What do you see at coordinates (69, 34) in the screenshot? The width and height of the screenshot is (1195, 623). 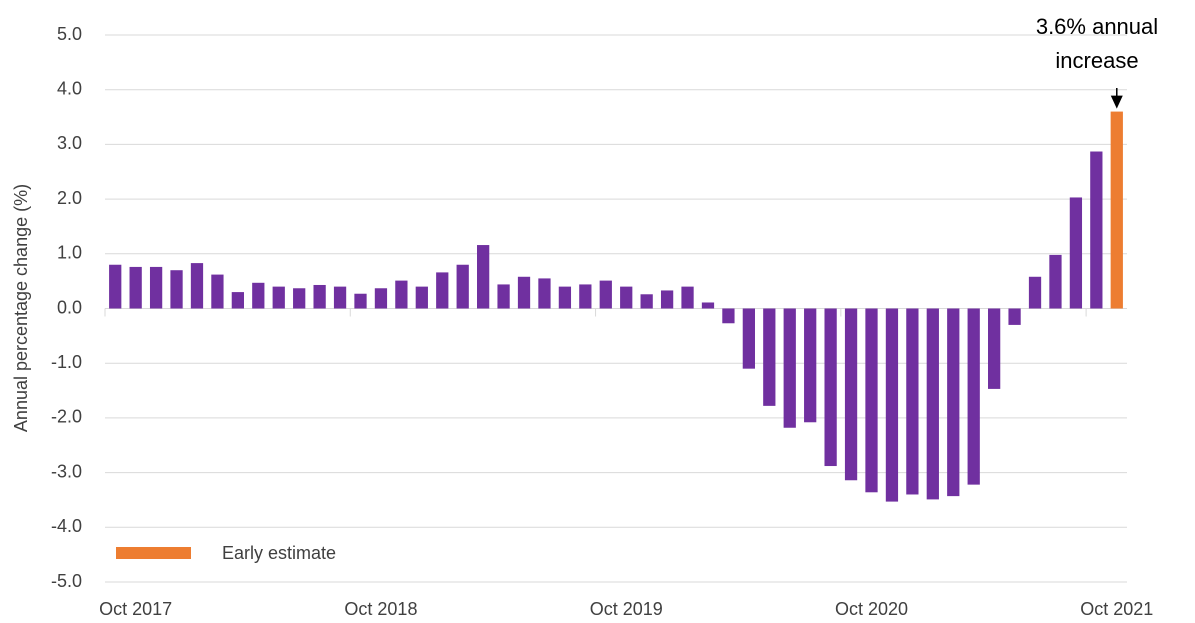 I see `y-tick-label: 5.0` at bounding box center [69, 34].